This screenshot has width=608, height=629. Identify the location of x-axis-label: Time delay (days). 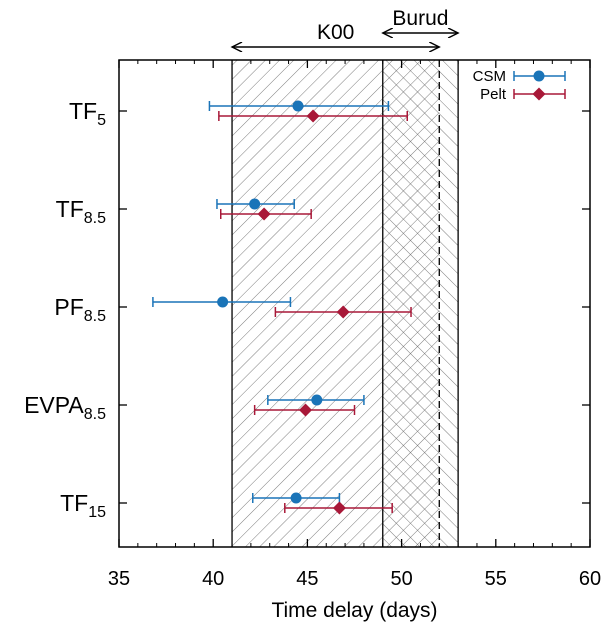
(354, 610).